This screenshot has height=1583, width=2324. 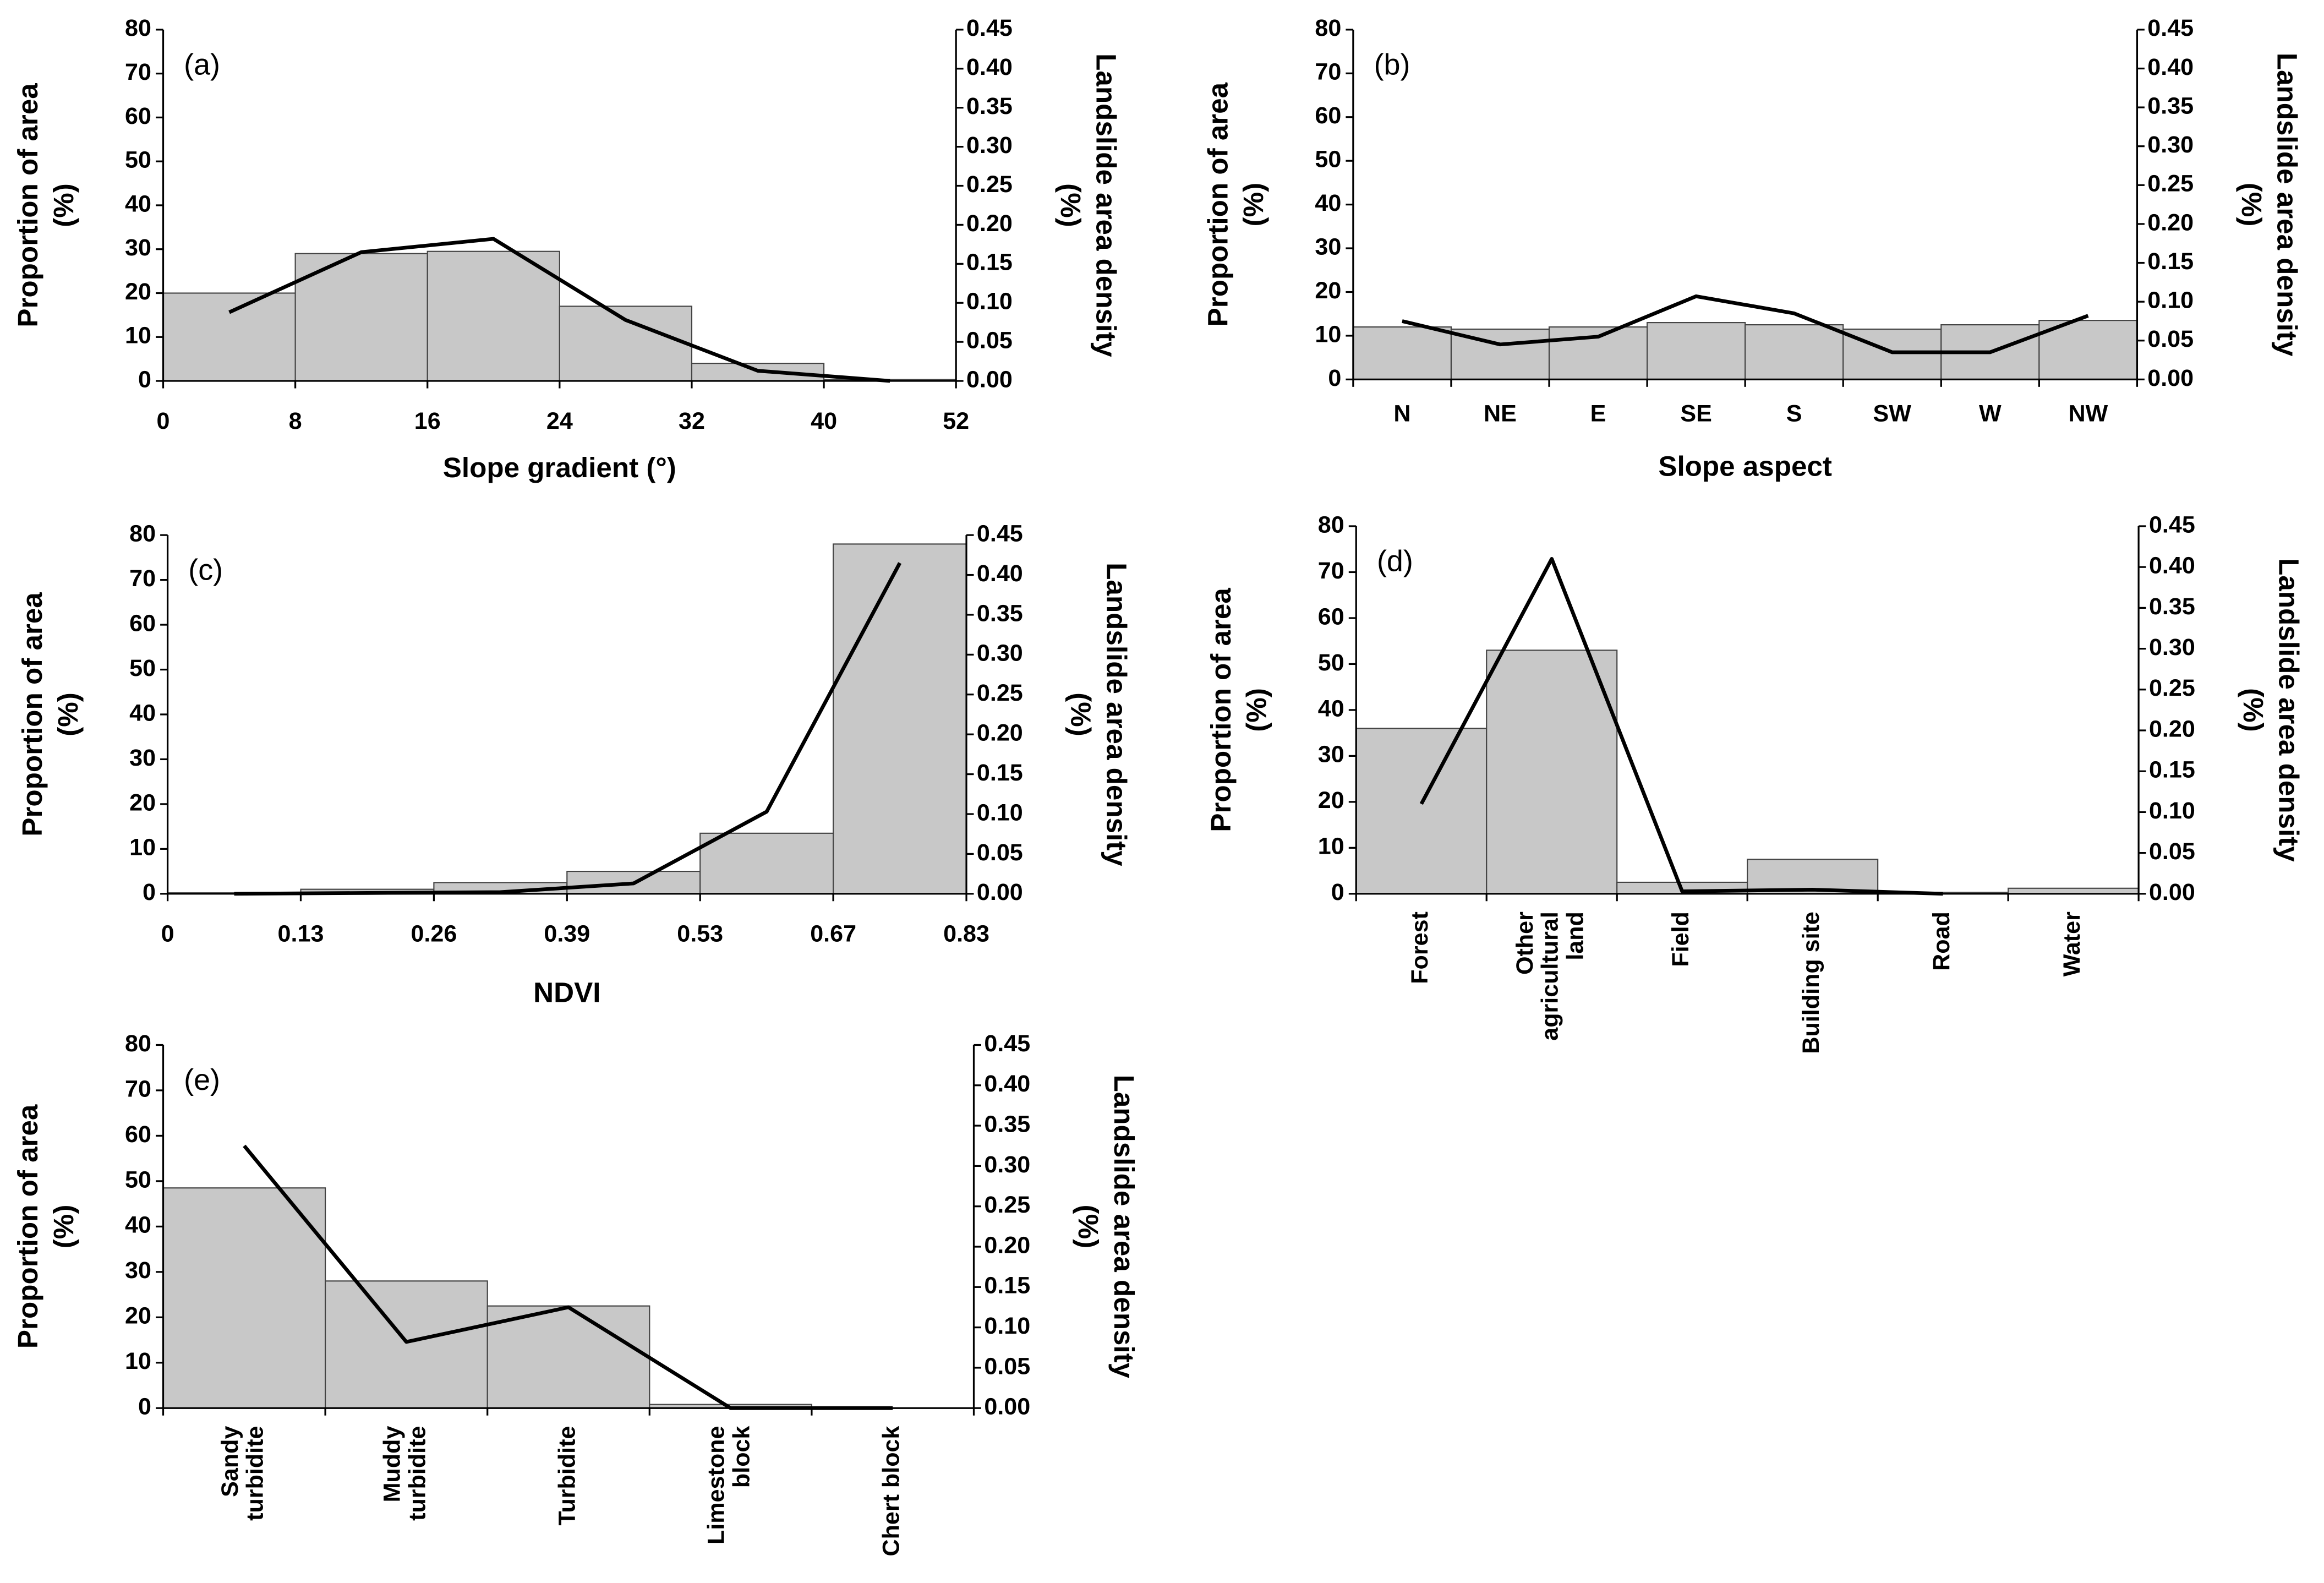 What do you see at coordinates (1941, 941) in the screenshot?
I see `x-tick-label: Road` at bounding box center [1941, 941].